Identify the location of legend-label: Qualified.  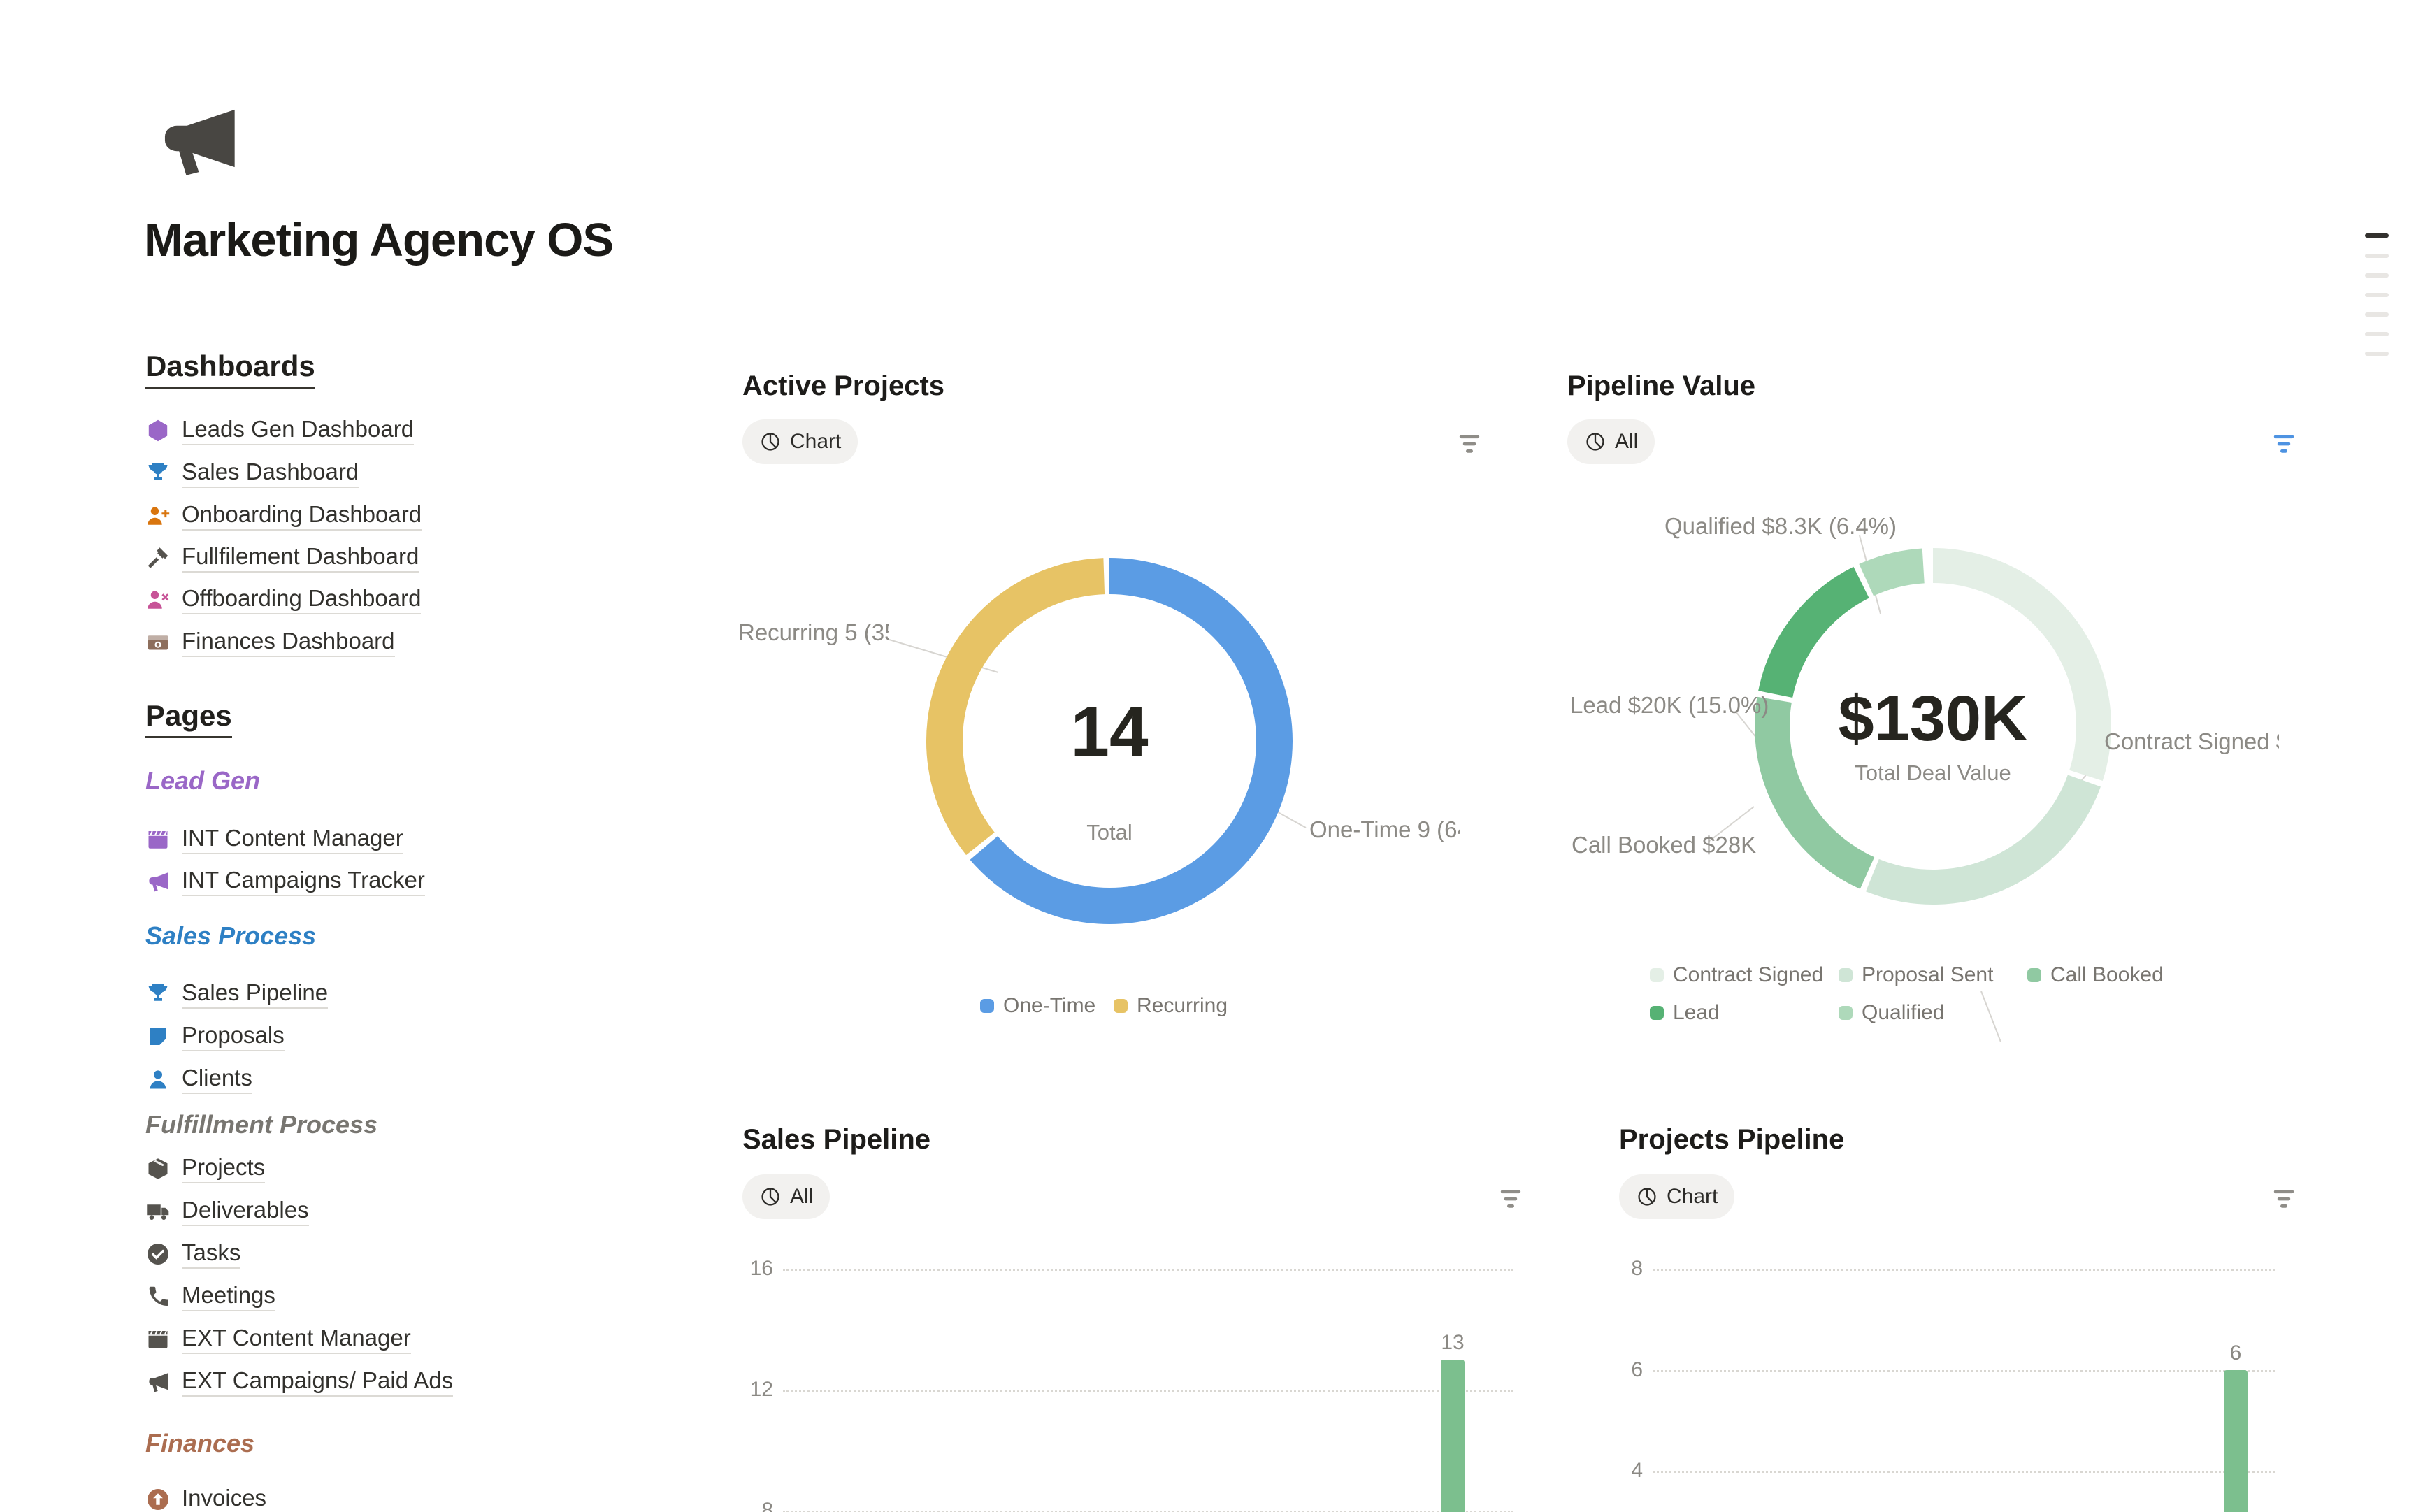
(1903, 1012).